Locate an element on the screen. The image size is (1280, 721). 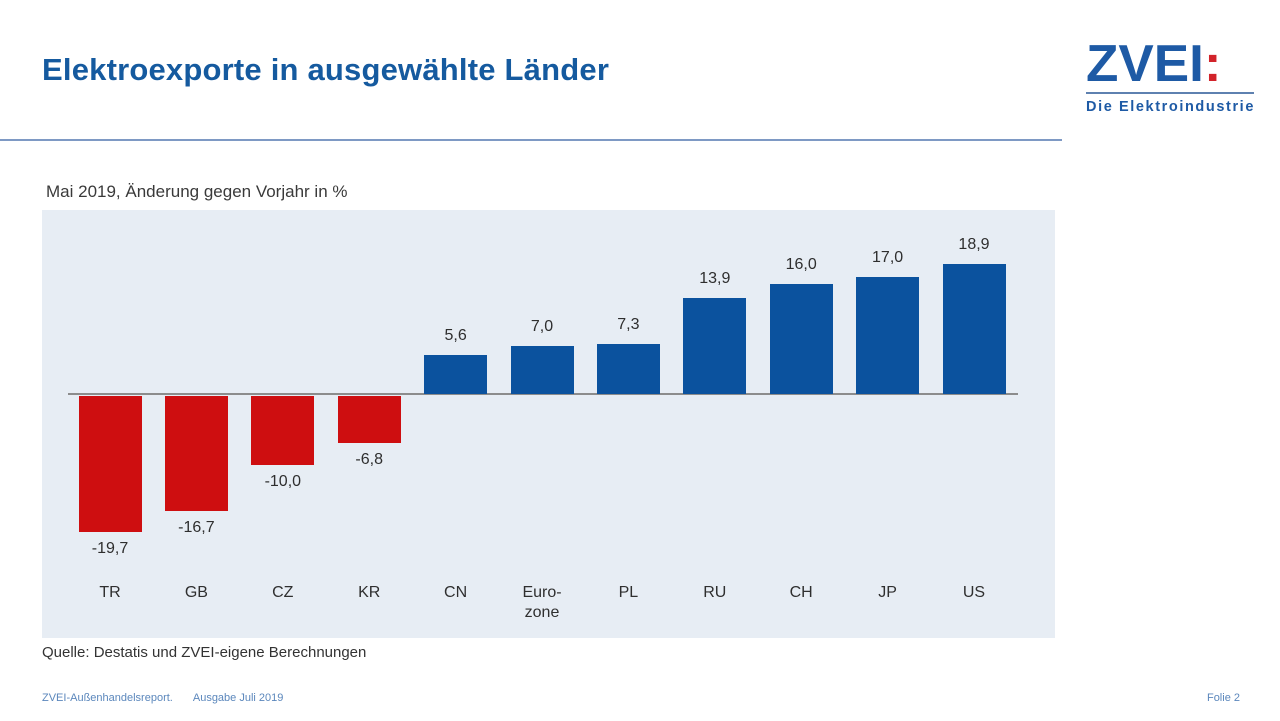
category-label-cz: CZ is located at coordinates (283, 592).